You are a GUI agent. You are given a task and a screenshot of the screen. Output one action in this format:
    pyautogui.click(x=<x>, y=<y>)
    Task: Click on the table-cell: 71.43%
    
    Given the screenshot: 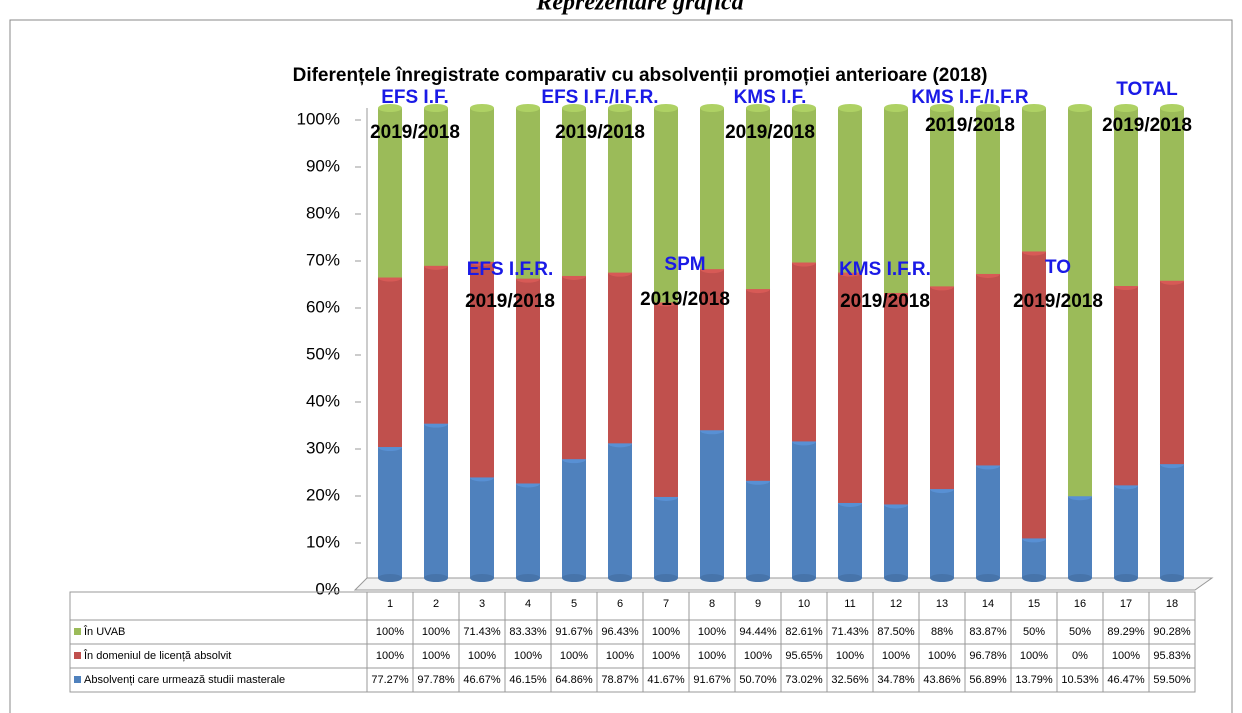 What is the action you would take?
    pyautogui.click(x=482, y=632)
    